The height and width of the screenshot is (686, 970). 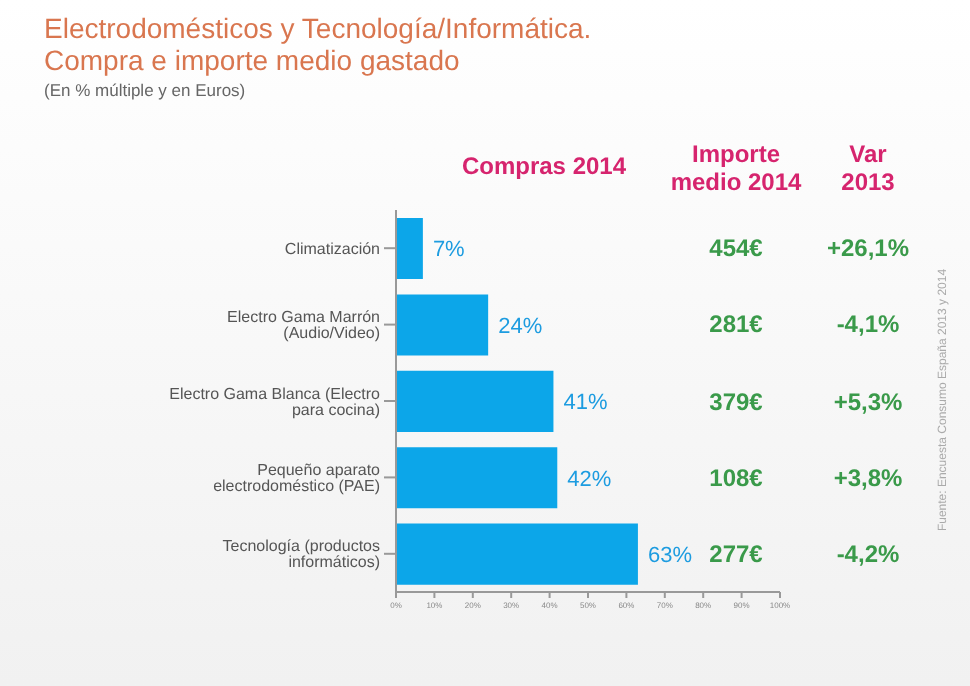 I want to click on text: Importe medio 2014, so click(x=736, y=168).